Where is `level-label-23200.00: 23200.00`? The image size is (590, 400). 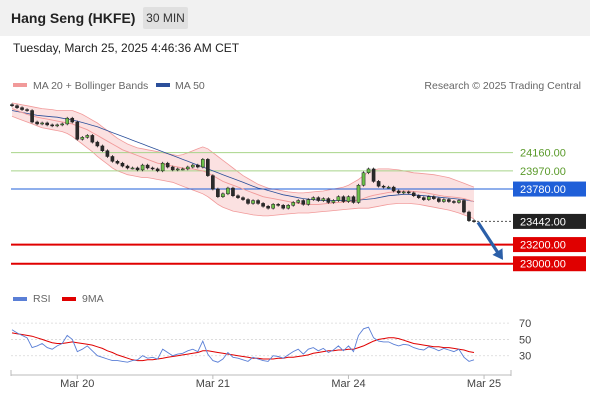 level-label-23200.00: 23200.00 is located at coordinates (543, 246).